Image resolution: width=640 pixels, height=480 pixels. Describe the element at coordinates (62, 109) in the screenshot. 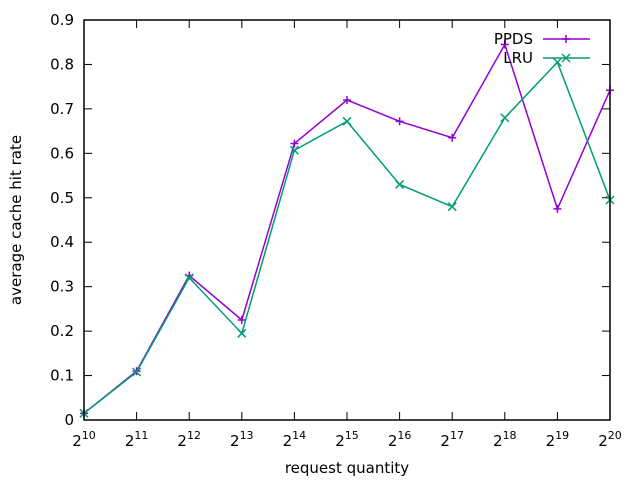

I see `y-tick-label: 0.7` at that location.